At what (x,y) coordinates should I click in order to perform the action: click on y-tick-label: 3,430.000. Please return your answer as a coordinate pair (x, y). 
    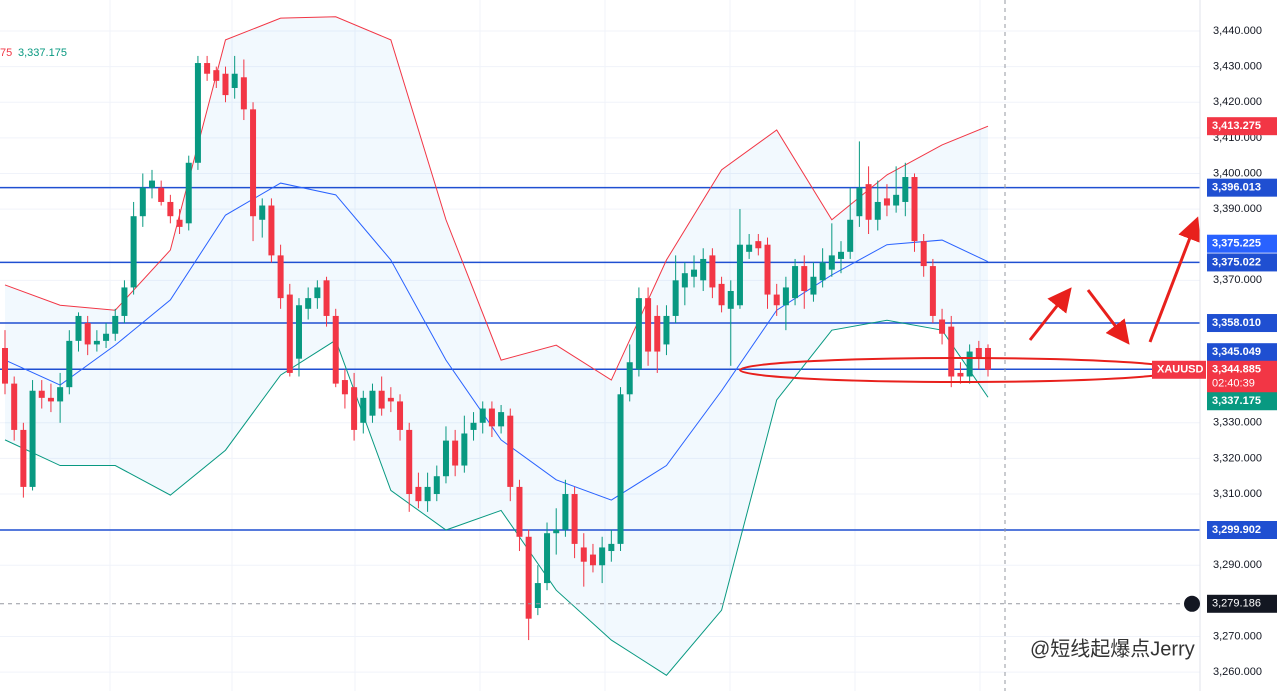
    Looking at the image, I should click on (1237, 67).